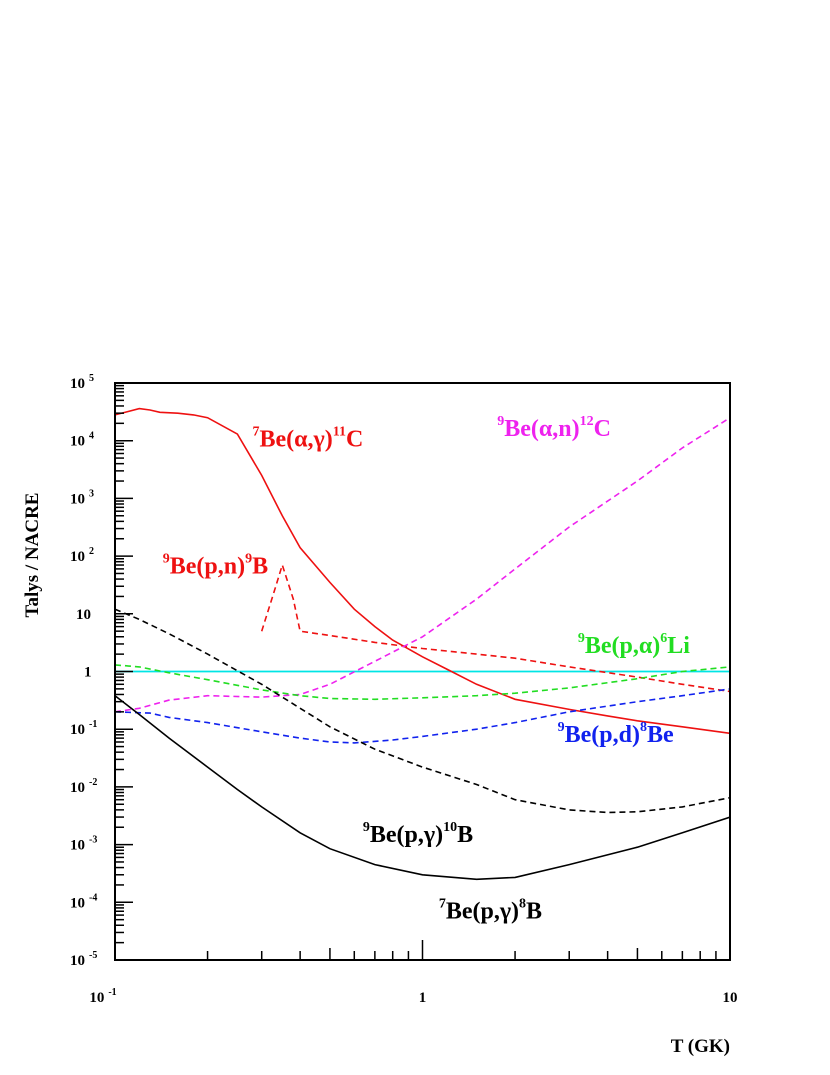  I want to click on series-label-2: 9Be(α,n)12C, so click(554, 428).